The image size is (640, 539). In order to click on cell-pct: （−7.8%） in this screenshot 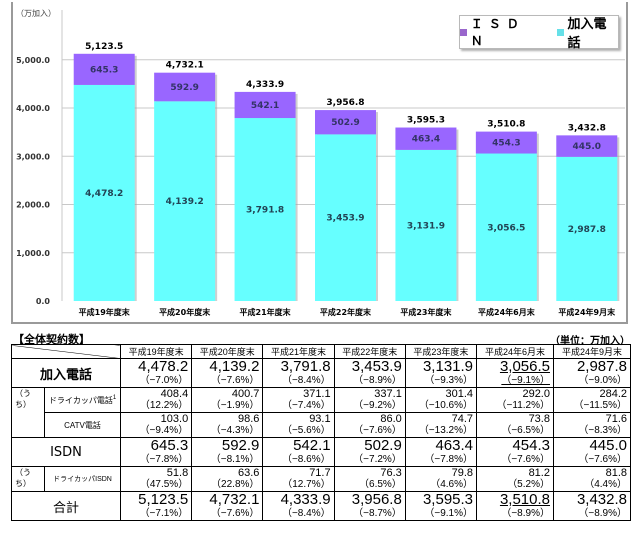, I will do `click(164, 459)`.